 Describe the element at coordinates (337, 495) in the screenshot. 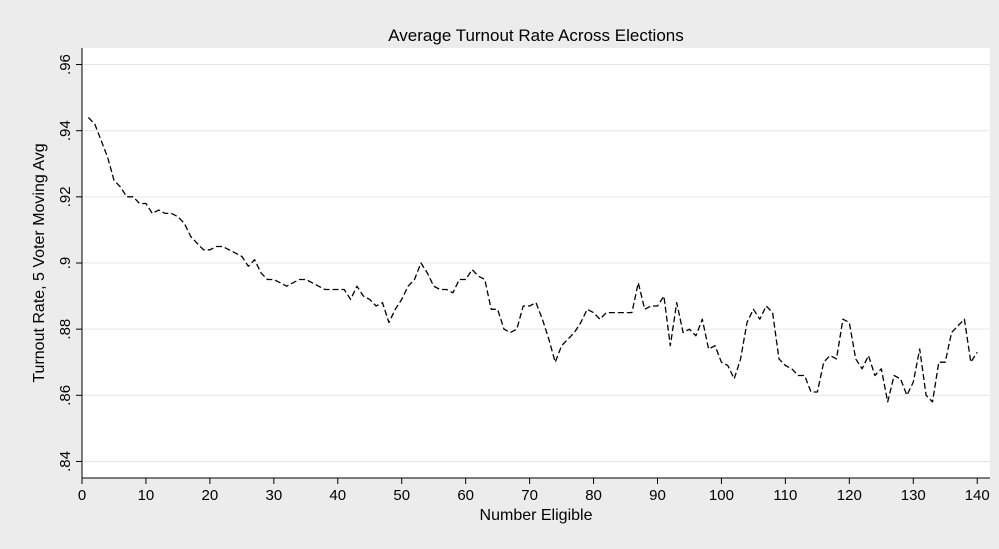

I see `x-tick-label-4: 40` at that location.